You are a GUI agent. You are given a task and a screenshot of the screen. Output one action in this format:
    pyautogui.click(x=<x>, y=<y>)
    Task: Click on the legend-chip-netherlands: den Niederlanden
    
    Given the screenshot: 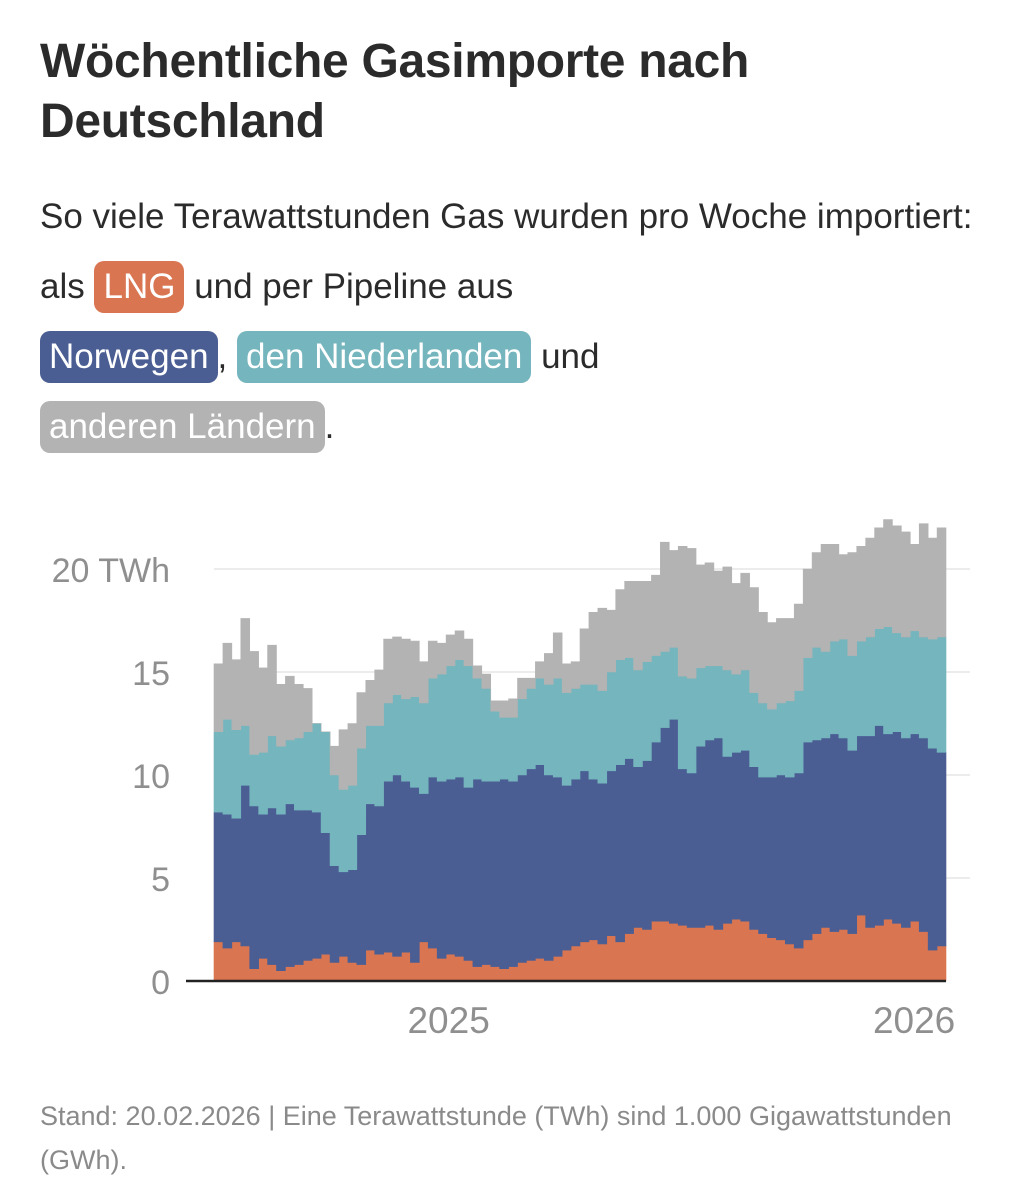 What is the action you would take?
    pyautogui.click(x=384, y=357)
    